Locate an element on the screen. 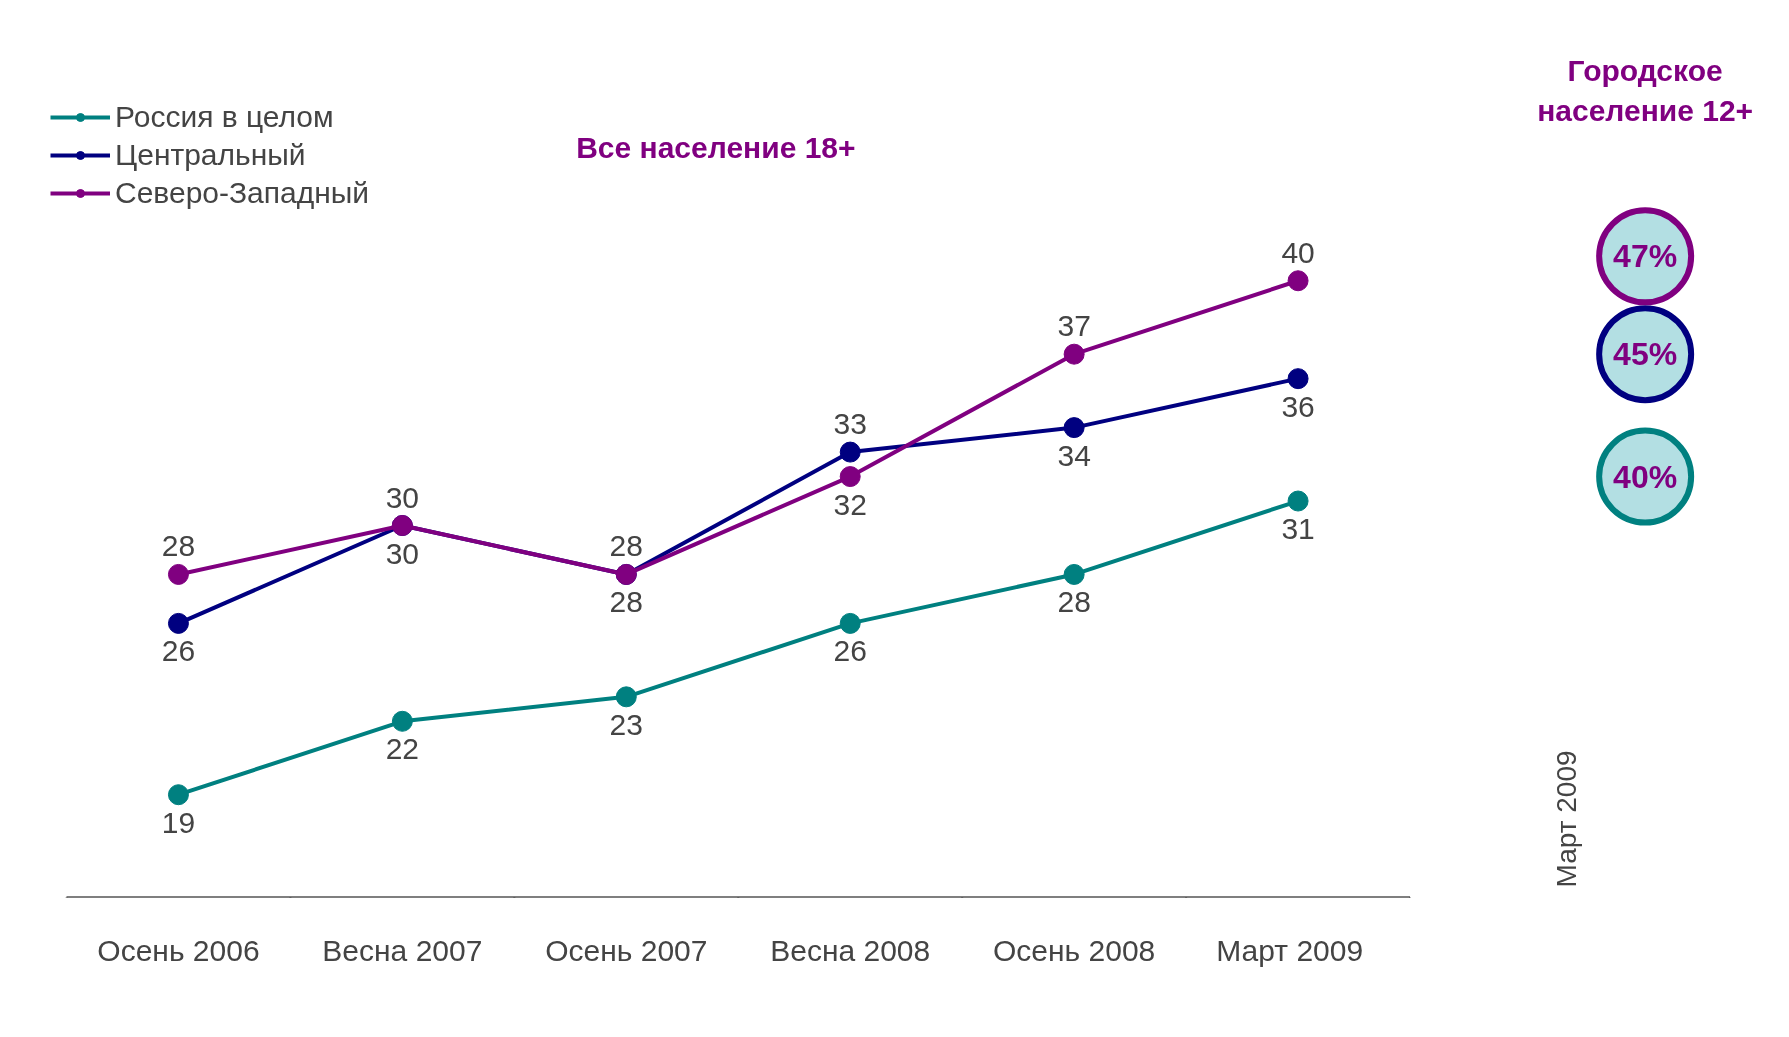  x-tick-label: Осень 2006 is located at coordinates (178, 950).